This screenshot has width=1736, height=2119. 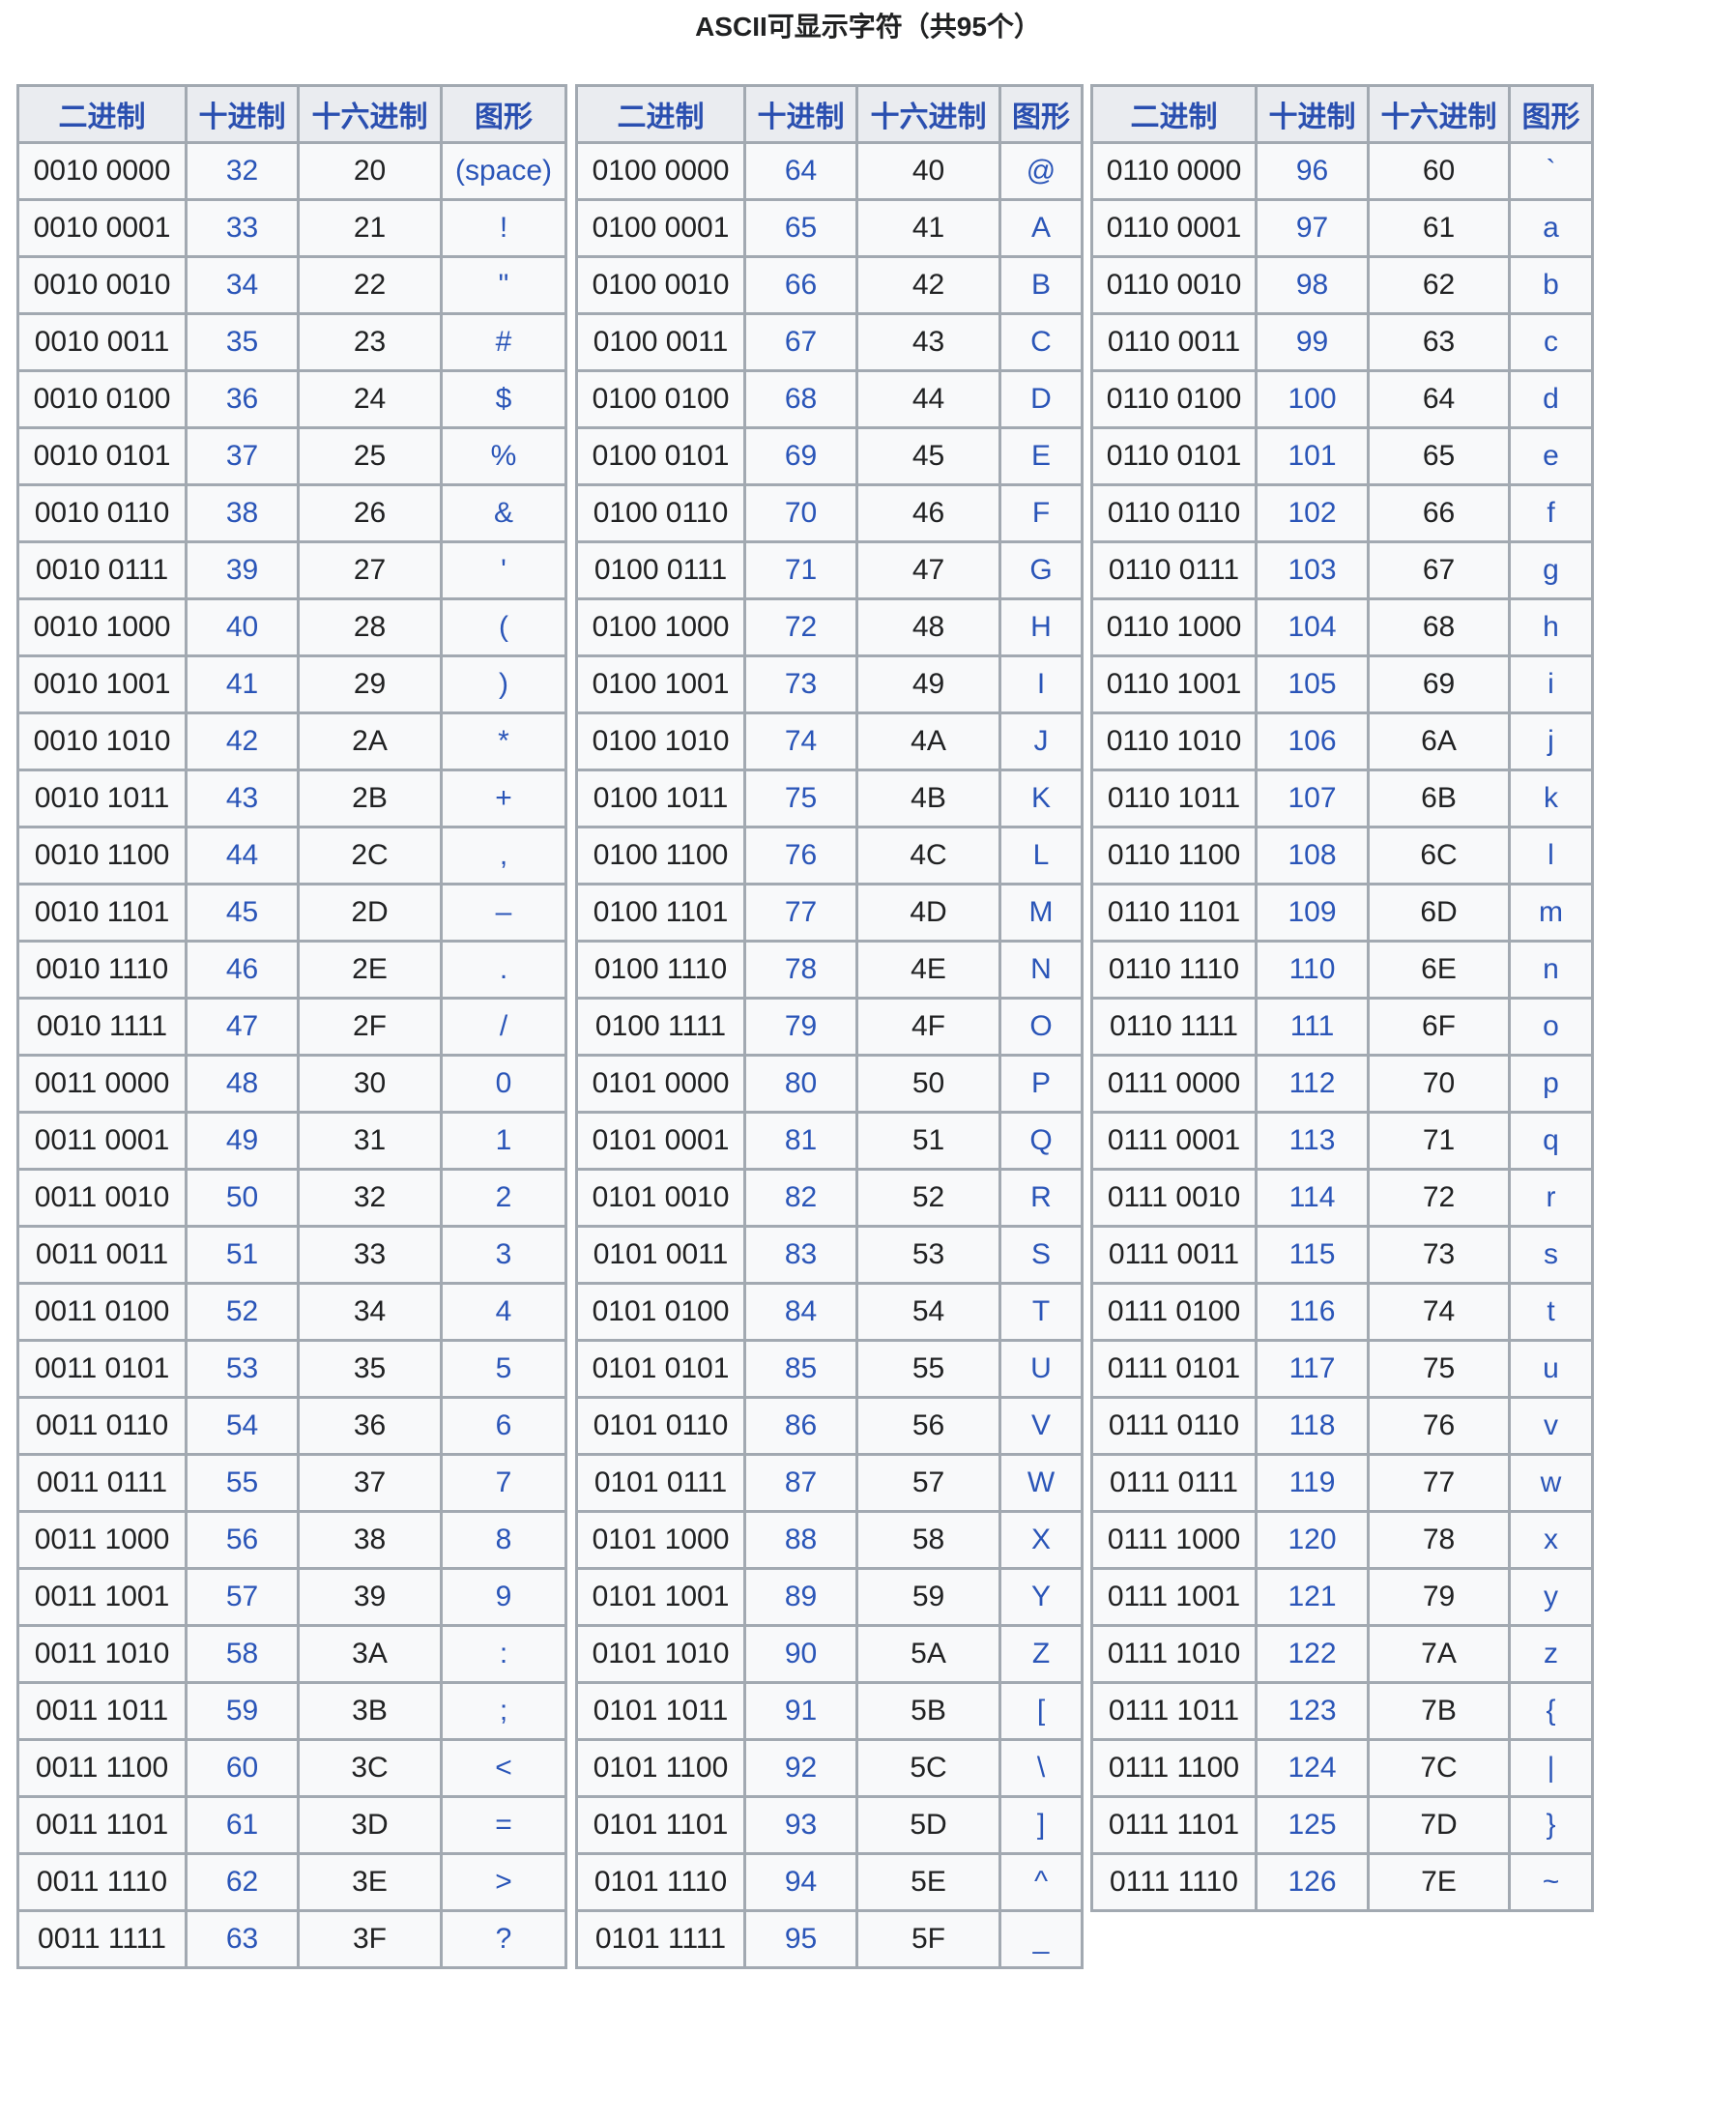 I want to click on decimal-cell: 80, so click(x=800, y=1084).